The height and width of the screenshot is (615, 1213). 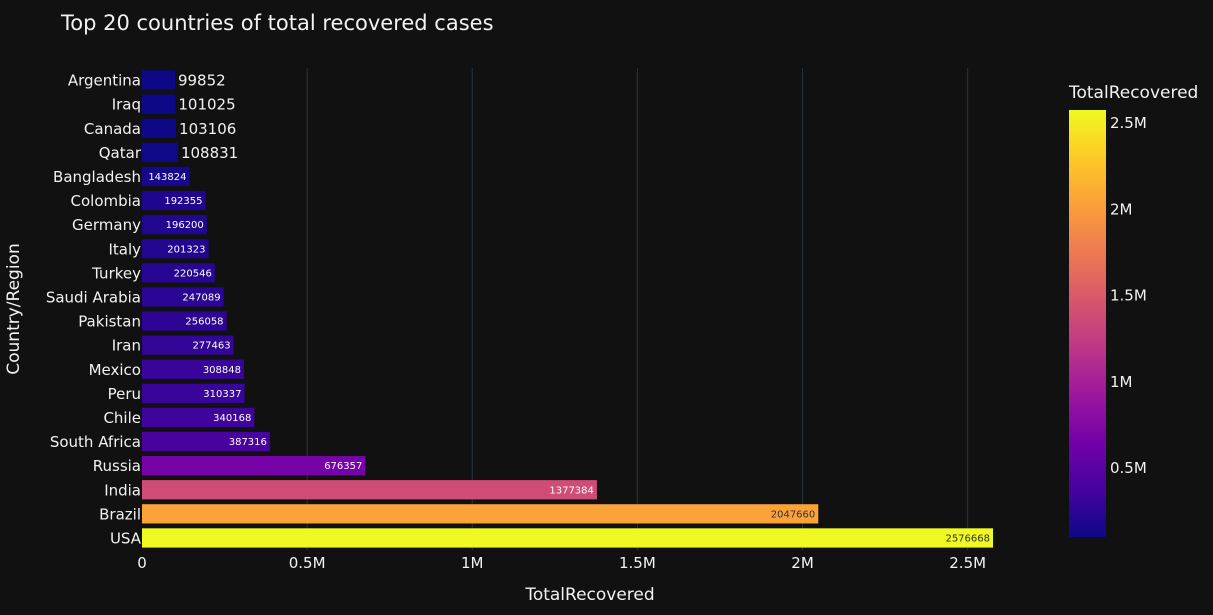 I want to click on bar-value-label: 108831, so click(x=209, y=153).